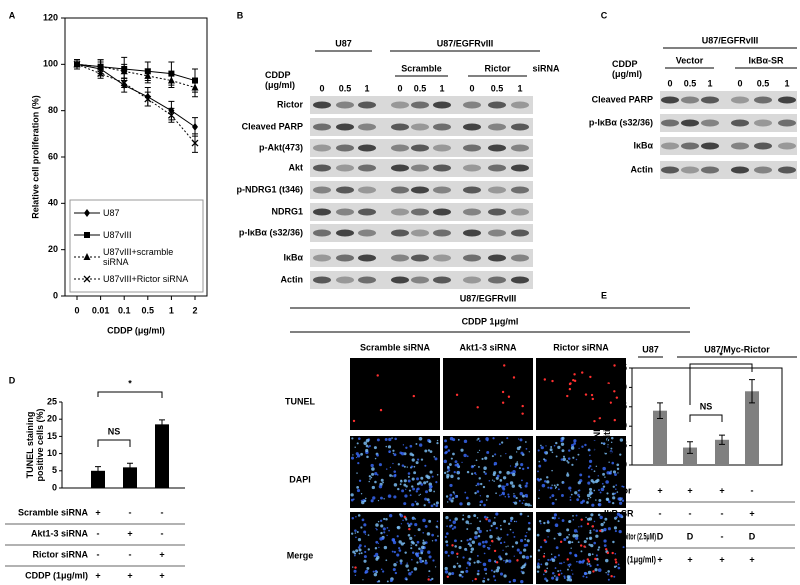  I want to click on blot-row-label: Rictor, so click(290, 104).